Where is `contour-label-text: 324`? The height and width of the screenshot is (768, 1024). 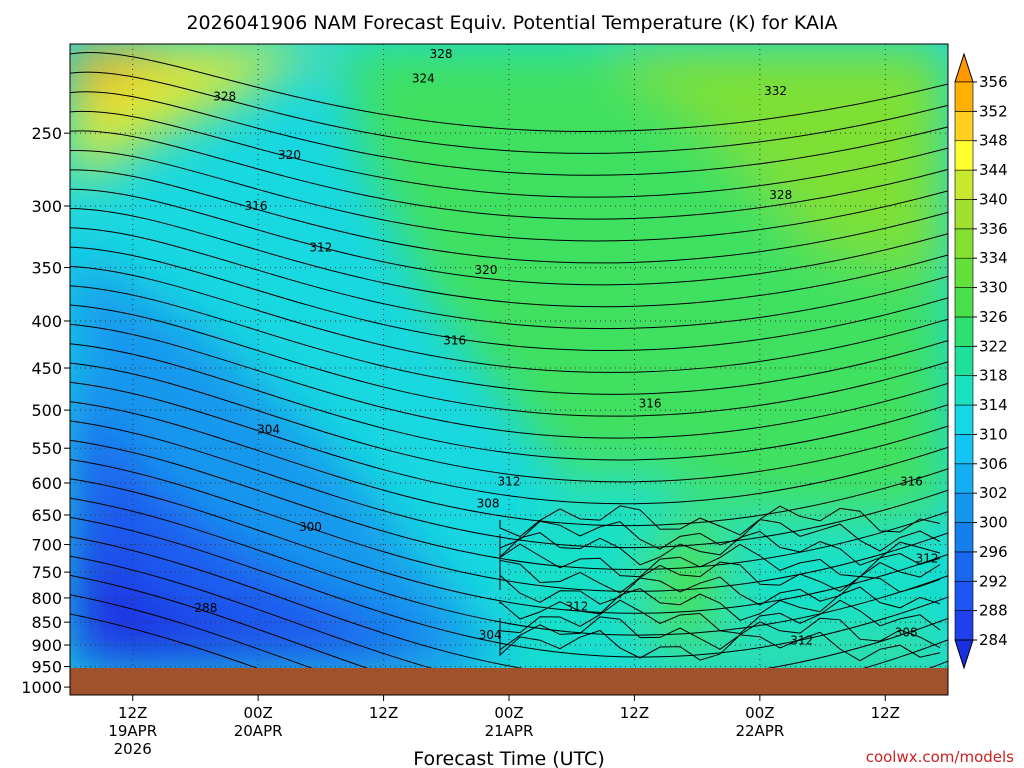 contour-label-text: 324 is located at coordinates (423, 78).